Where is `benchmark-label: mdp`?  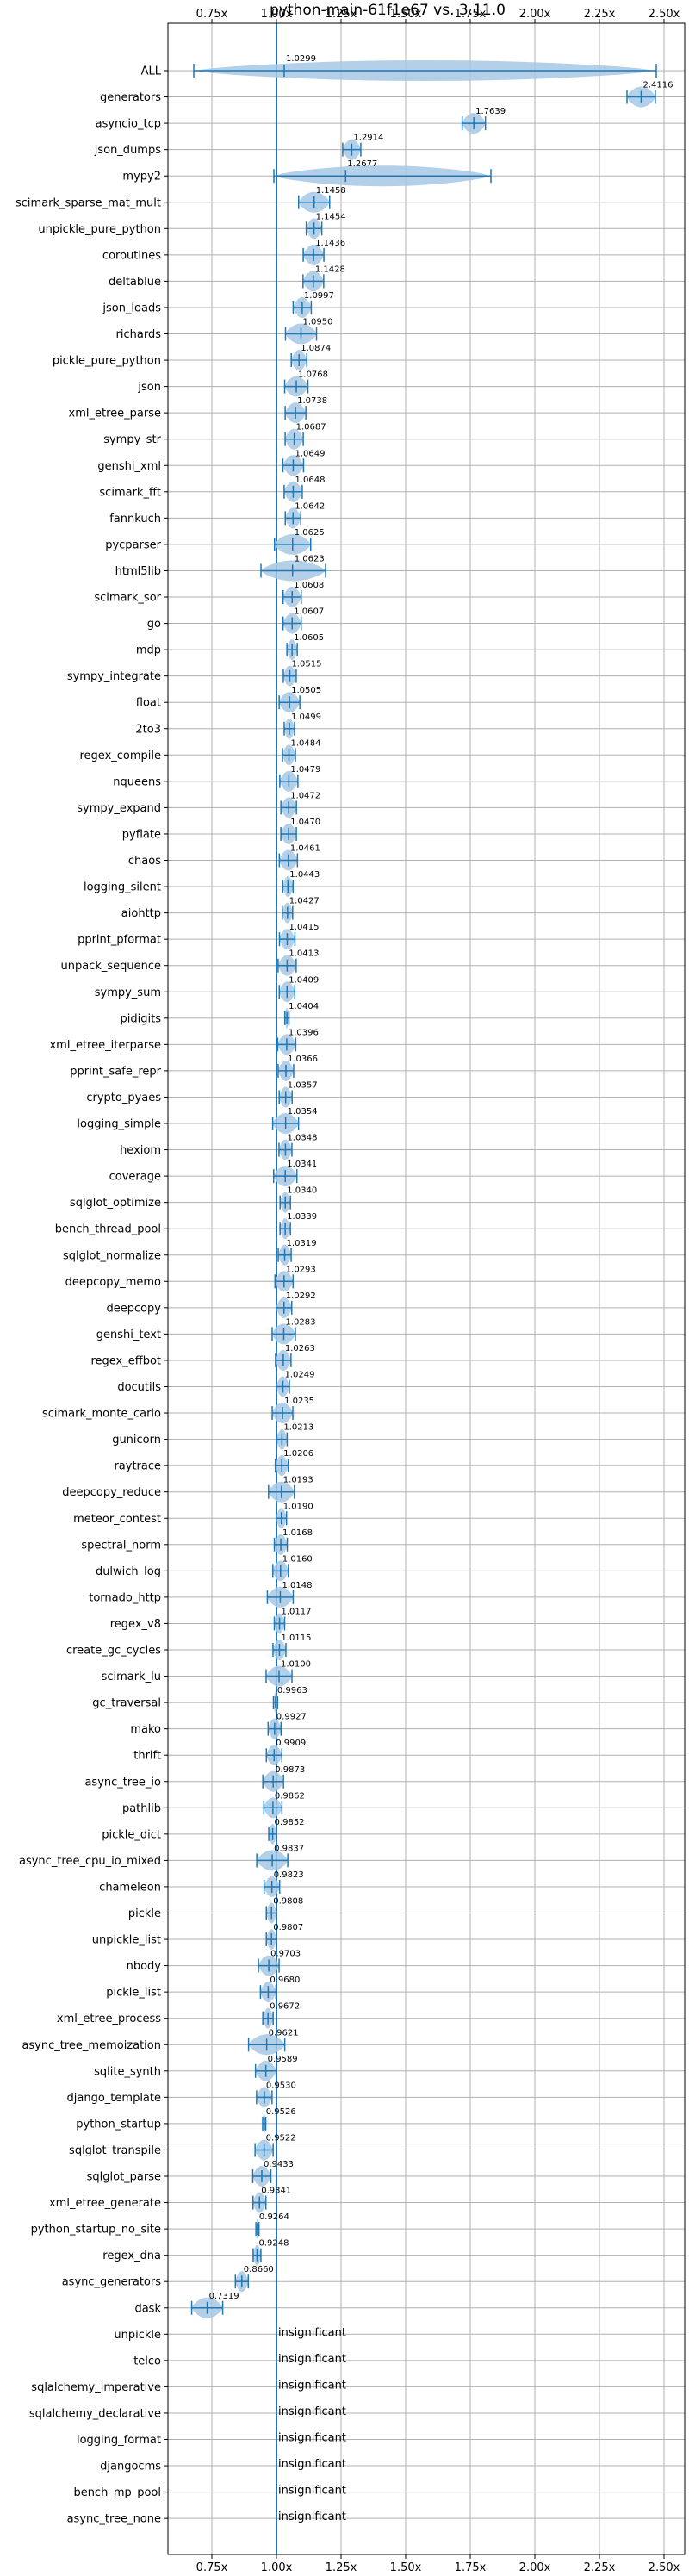
benchmark-label: mdp is located at coordinates (148, 651).